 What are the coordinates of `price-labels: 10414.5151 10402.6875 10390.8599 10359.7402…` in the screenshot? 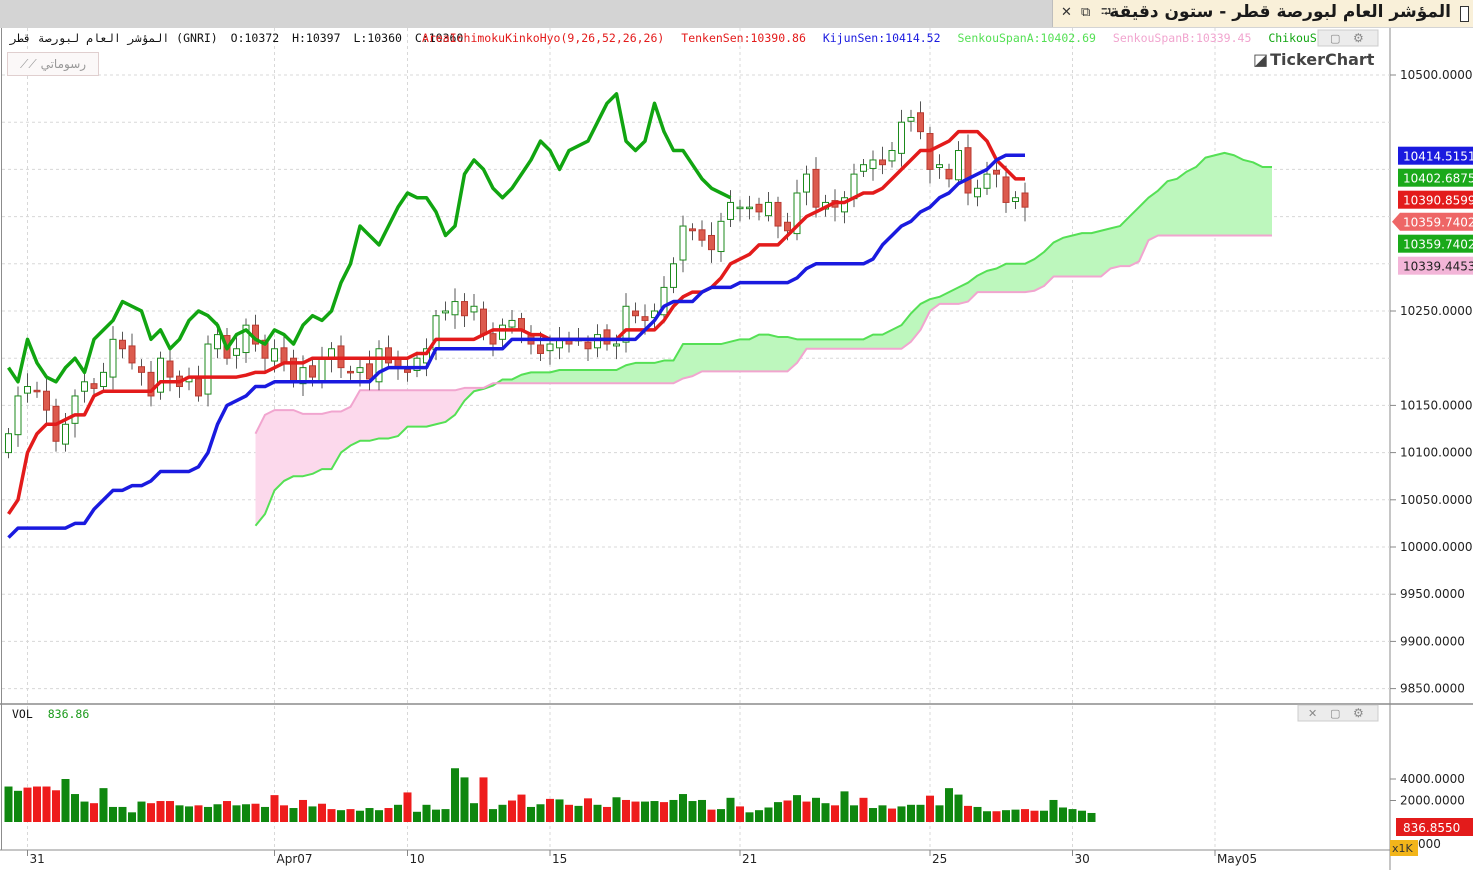 It's located at (1432, 210).